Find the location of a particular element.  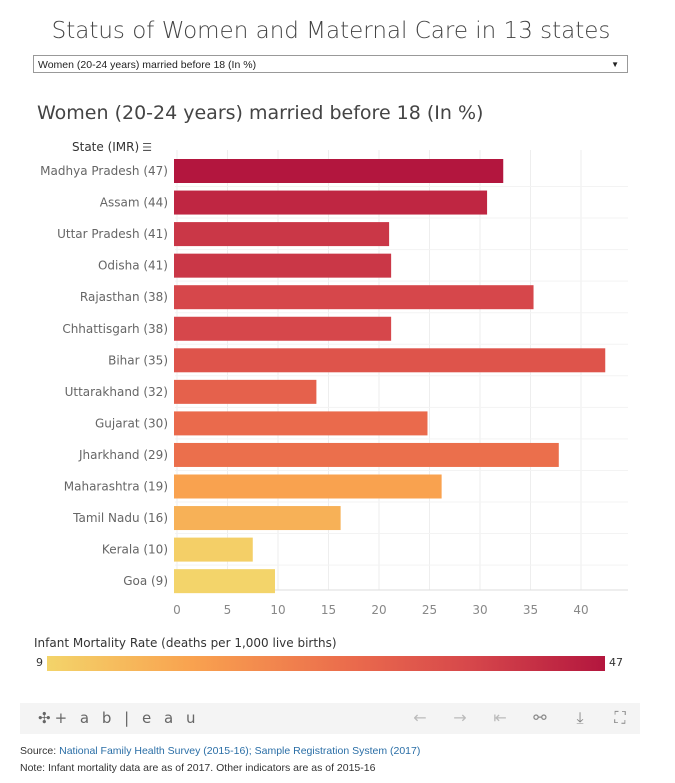

category-label: Maharashtra (19) is located at coordinates (116, 487).